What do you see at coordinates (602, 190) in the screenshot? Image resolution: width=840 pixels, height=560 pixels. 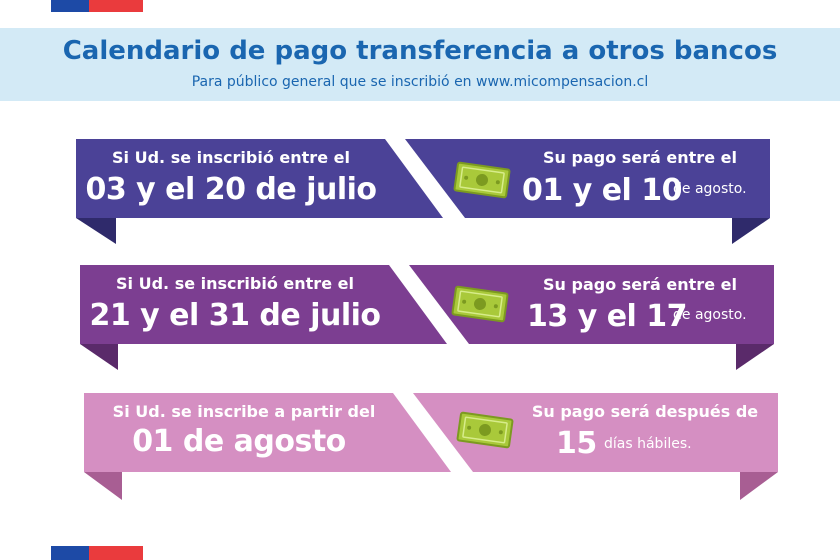 I see `row-1-right-big: 01 y el 10` at bounding box center [602, 190].